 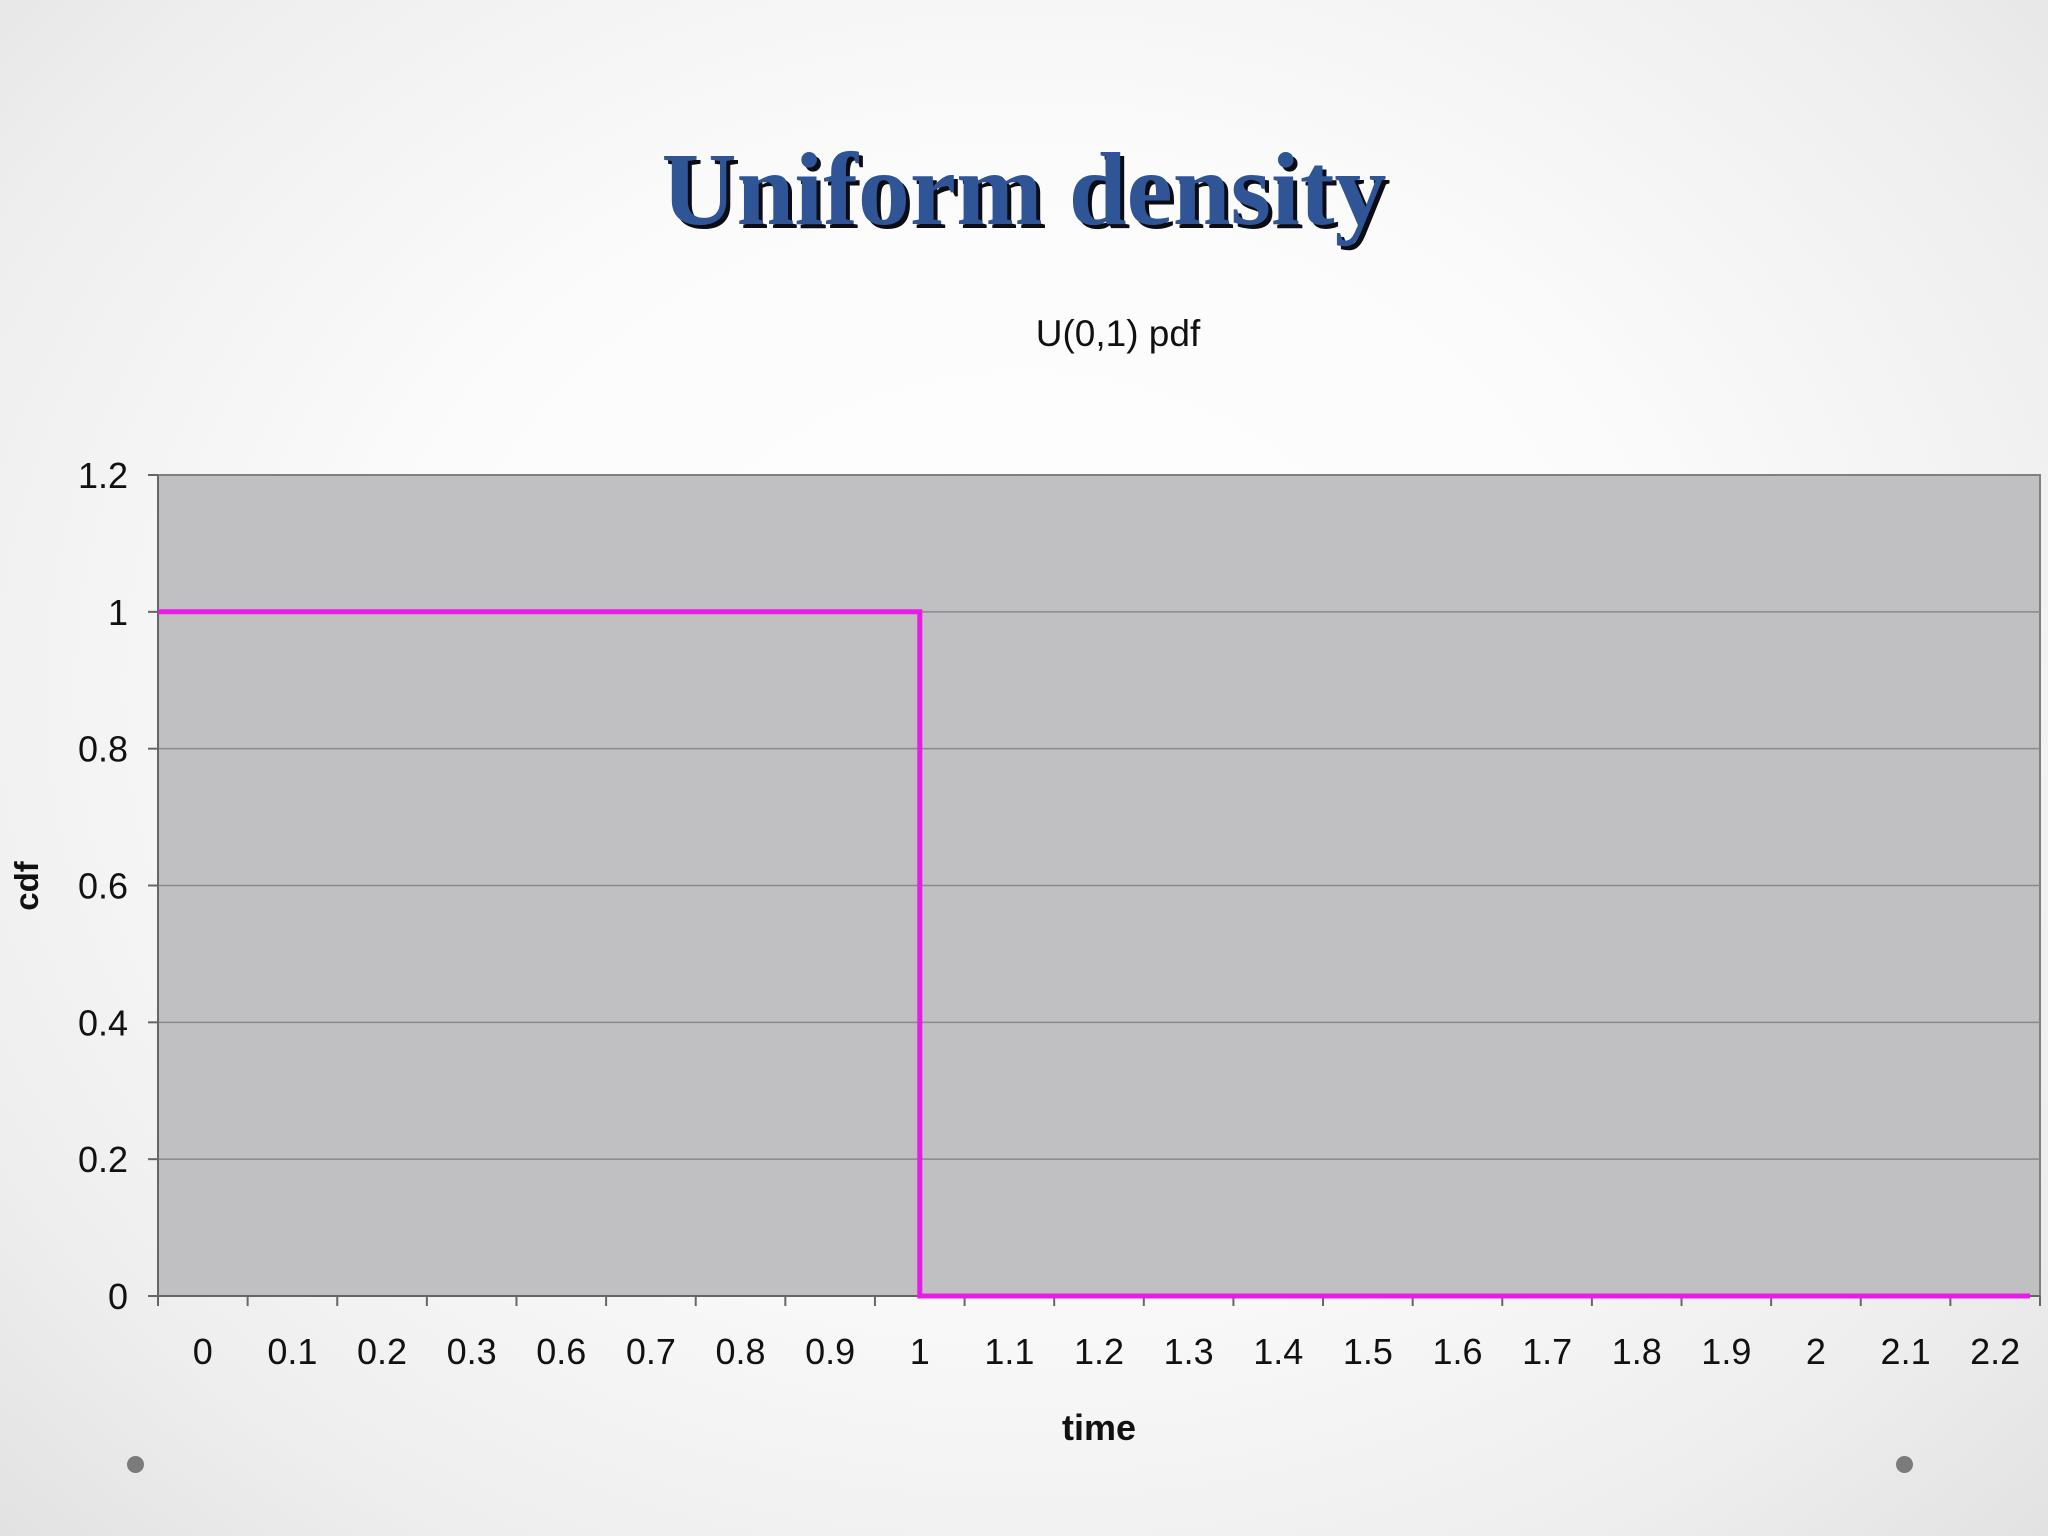 I want to click on x-tick-label: 1.2, so click(x=1099, y=1351).